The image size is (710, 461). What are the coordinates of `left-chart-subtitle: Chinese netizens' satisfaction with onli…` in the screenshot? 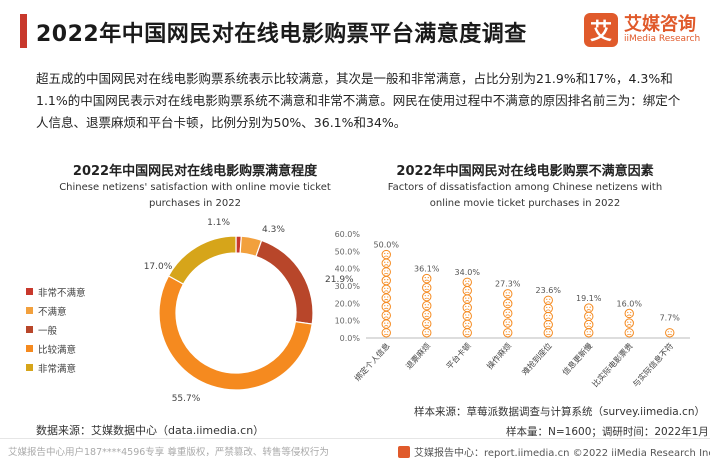 It's located at (195, 195).